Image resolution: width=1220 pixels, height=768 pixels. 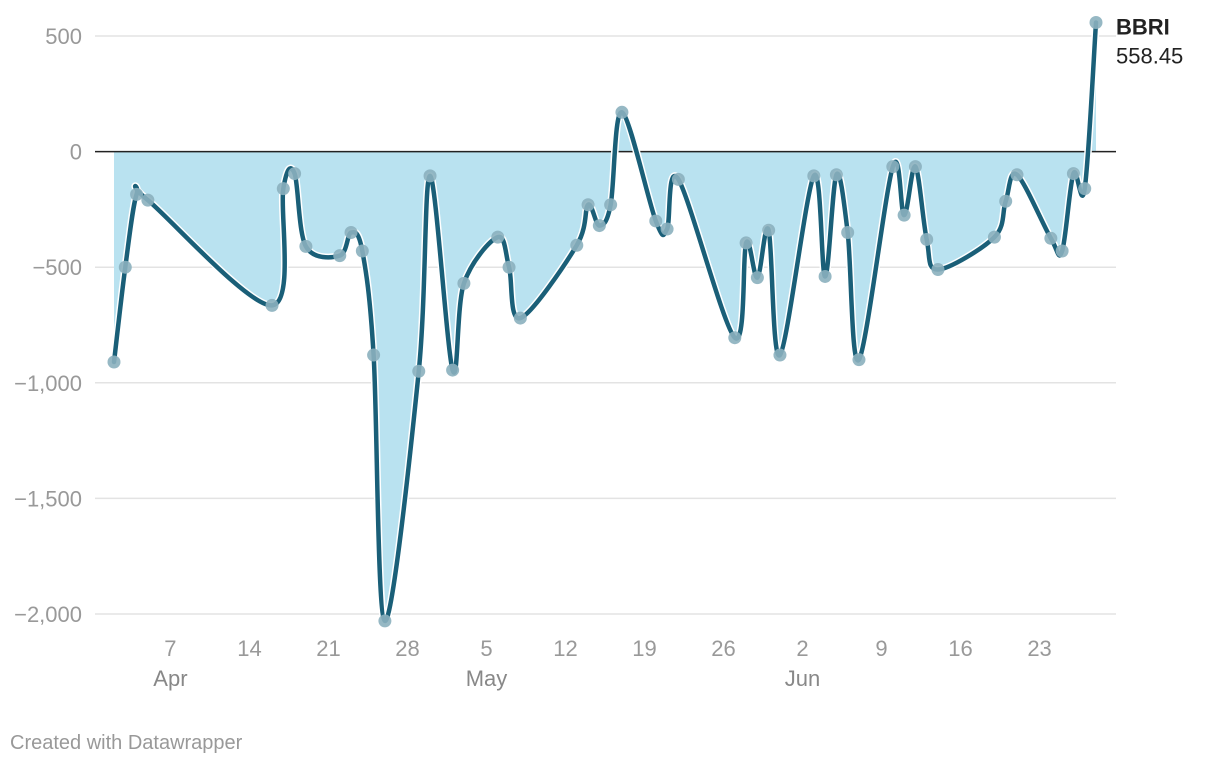 I want to click on x-tick-label: 26, so click(x=723, y=648).